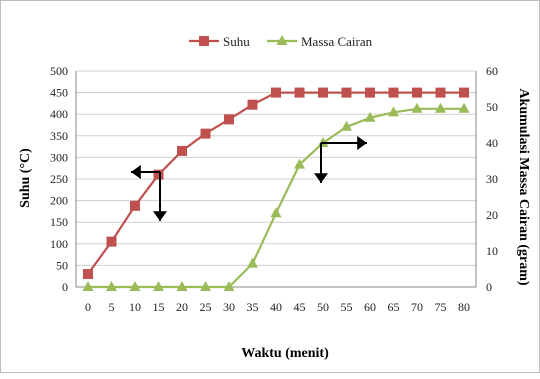 The image size is (540, 379). I want to click on annotation-arrows, so click(249, 178).